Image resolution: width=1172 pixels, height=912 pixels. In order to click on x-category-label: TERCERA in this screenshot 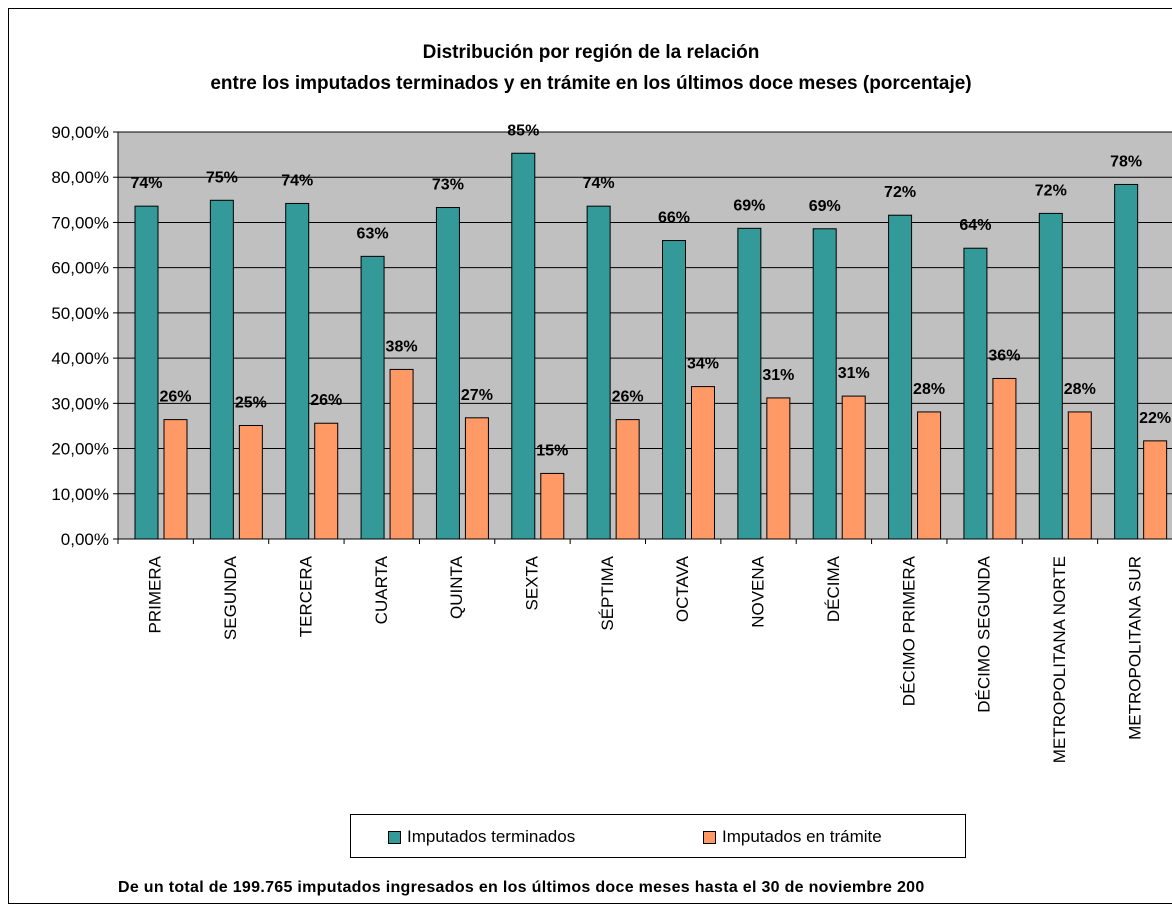, I will do `click(305, 596)`.